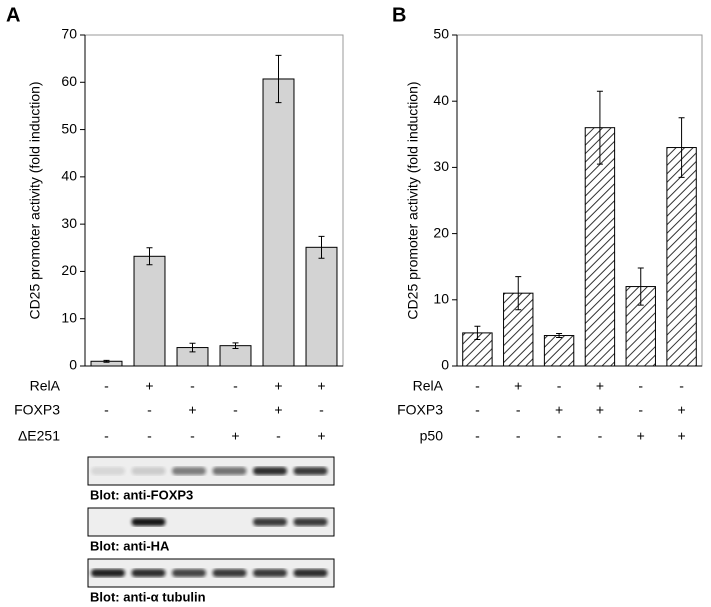 The height and width of the screenshot is (607, 711). What do you see at coordinates (148, 596) in the screenshot?
I see `blot-label: Blot: anti-α tubulin` at bounding box center [148, 596].